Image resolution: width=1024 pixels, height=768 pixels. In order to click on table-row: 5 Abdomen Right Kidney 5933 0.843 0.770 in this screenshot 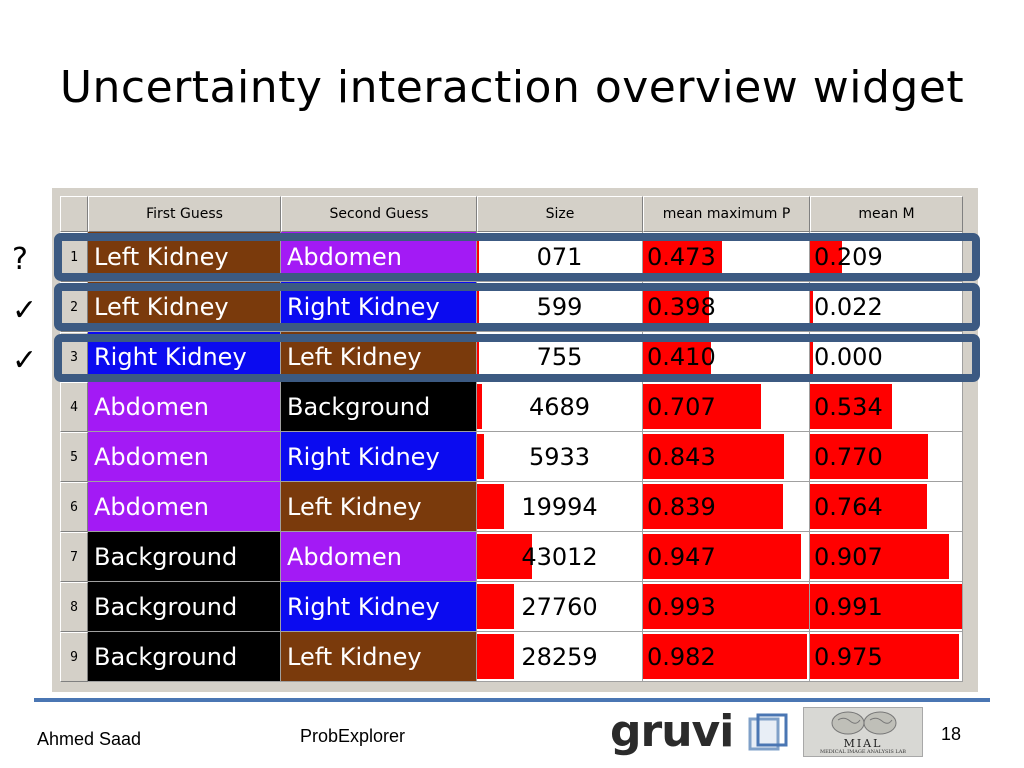, I will do `click(511, 457)`.